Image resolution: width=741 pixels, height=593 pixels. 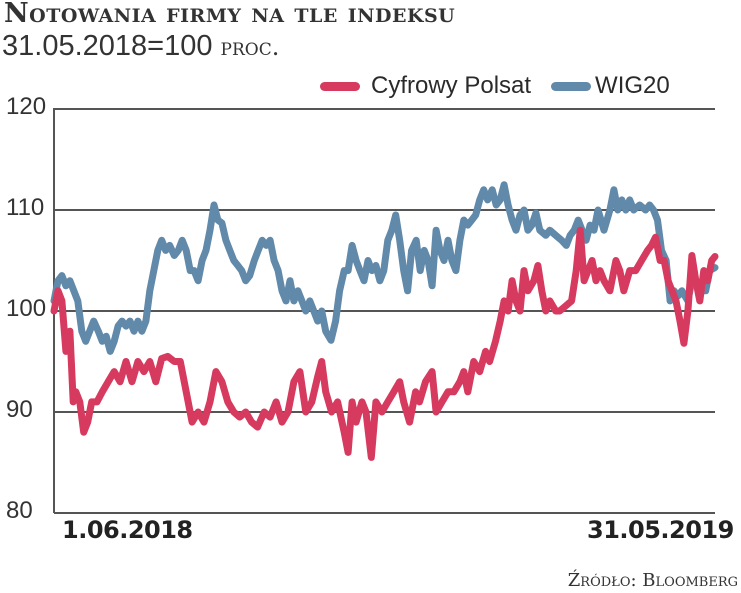 I want to click on y-tick-100: 100, so click(x=26, y=308).